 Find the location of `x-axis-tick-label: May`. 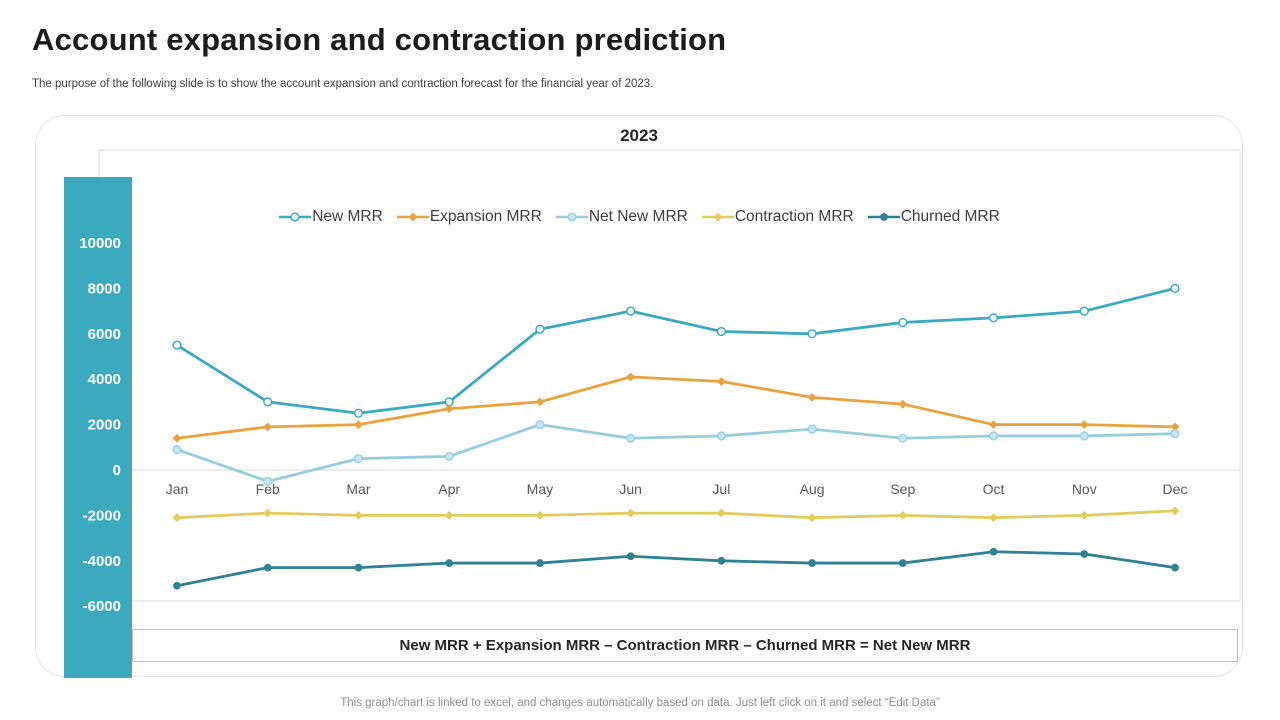

x-axis-tick-label: May is located at coordinates (540, 489).